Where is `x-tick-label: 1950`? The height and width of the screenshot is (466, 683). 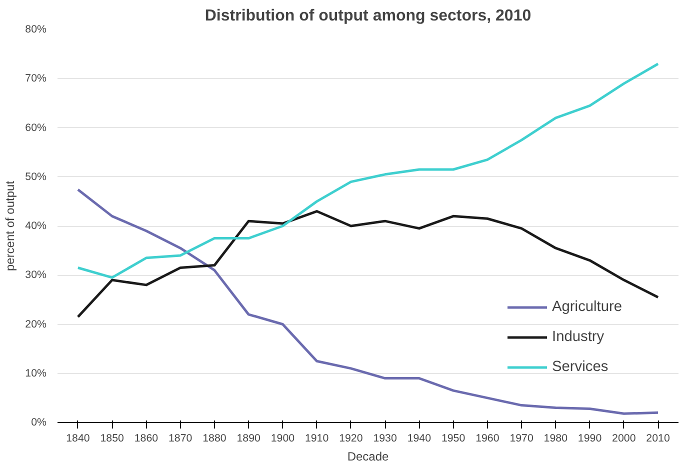
x-tick-label: 1950 is located at coordinates (453, 438).